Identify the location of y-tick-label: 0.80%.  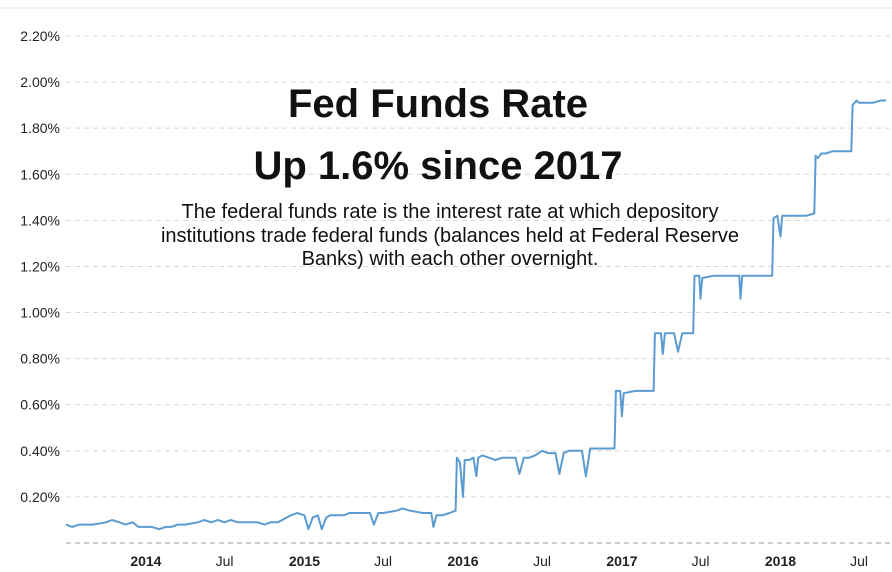
(40, 359).